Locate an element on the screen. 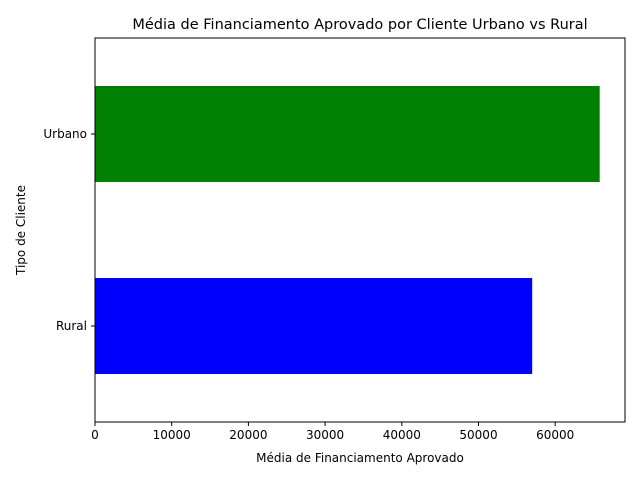  x-tick-label: 20000 is located at coordinates (248, 435).